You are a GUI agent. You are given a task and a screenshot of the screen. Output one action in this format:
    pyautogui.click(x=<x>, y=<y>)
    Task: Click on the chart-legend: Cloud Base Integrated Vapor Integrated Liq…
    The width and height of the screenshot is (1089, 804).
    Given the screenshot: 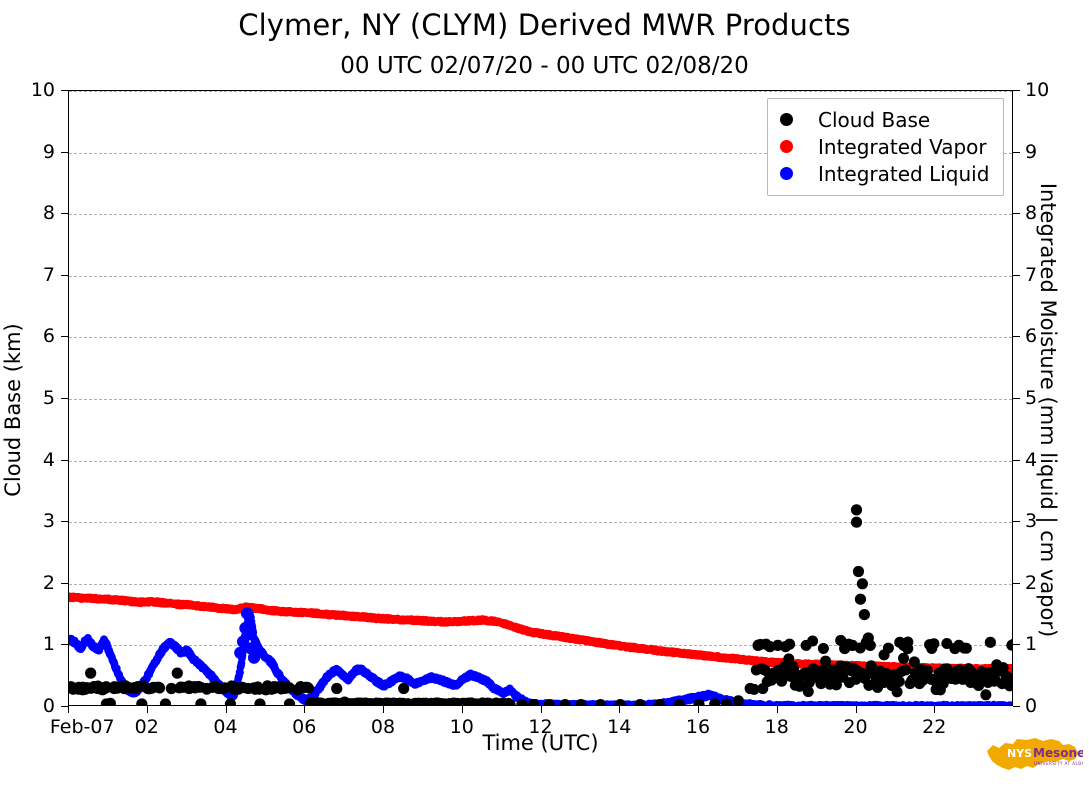 What is the action you would take?
    pyautogui.click(x=886, y=147)
    